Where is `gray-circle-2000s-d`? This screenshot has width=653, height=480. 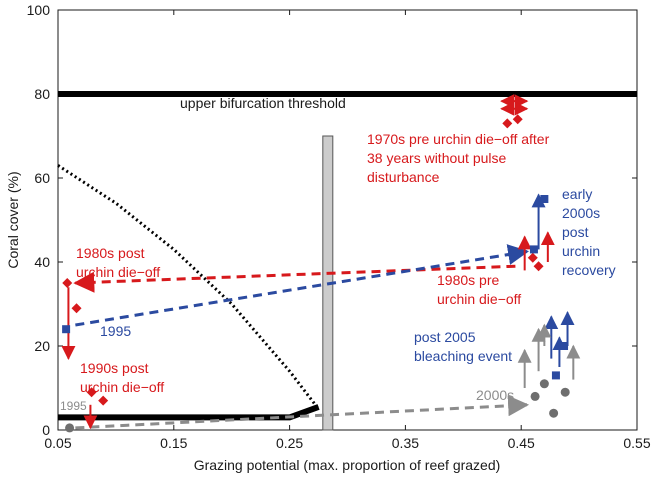
gray-circle-2000s-d is located at coordinates (565, 392).